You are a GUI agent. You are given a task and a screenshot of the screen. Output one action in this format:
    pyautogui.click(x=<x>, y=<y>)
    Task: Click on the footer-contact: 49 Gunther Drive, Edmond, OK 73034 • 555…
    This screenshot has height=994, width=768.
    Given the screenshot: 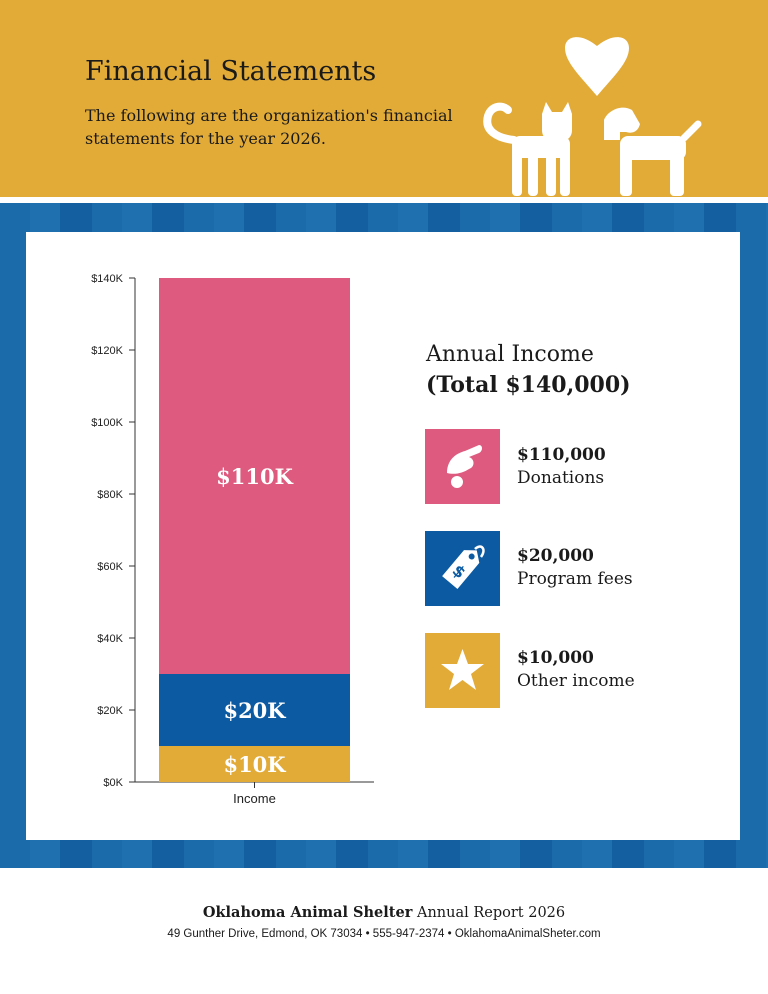 What is the action you would take?
    pyautogui.click(x=384, y=934)
    